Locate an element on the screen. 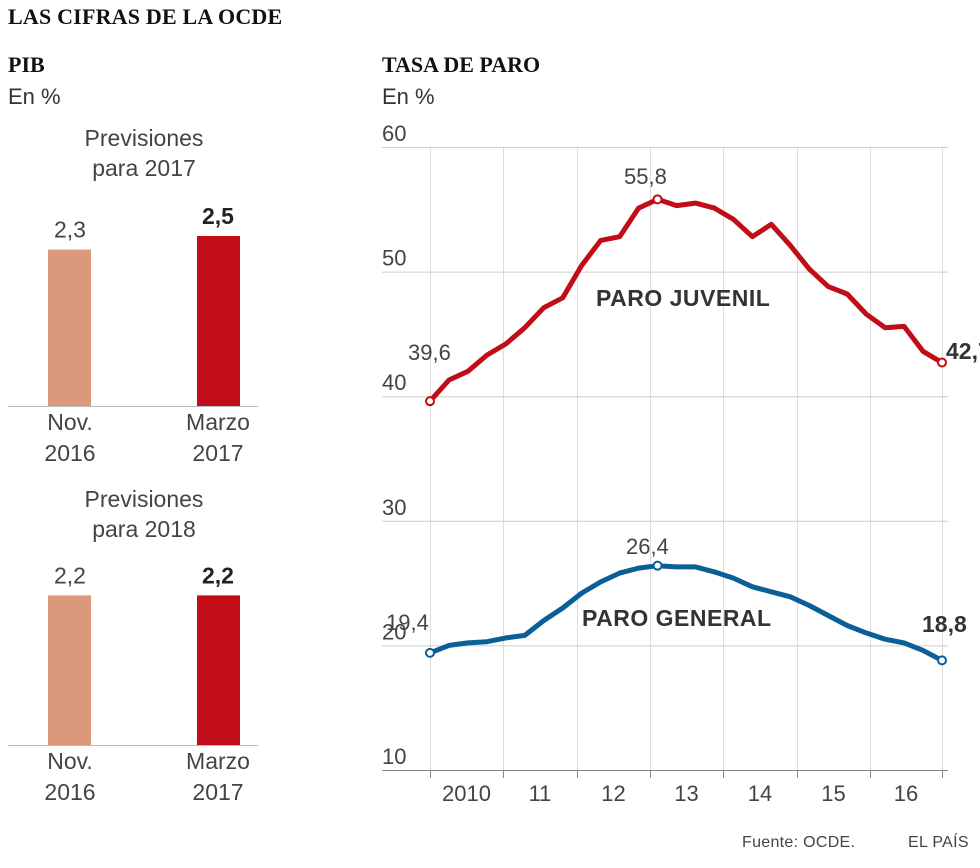 The image size is (980, 868). series-name-label: PARO GENERAL is located at coordinates (677, 618).